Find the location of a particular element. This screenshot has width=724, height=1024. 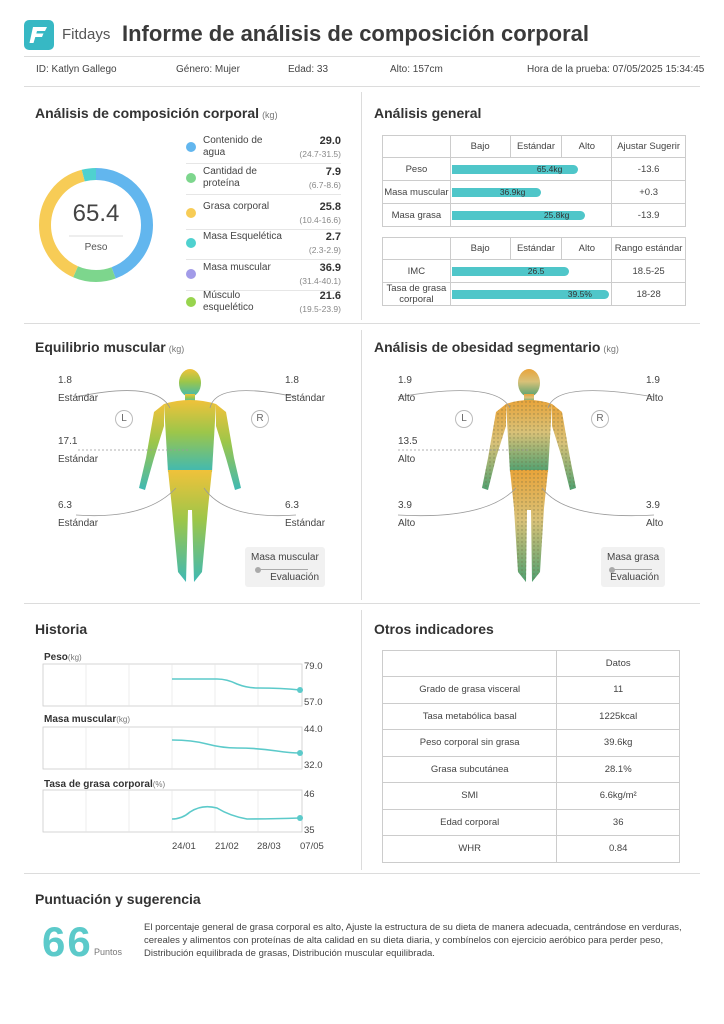

side-left-indicator: L is located at coordinates (124, 419).